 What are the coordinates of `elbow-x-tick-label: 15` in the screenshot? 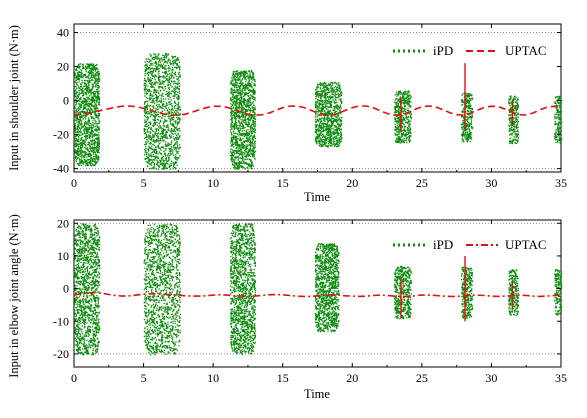 It's located at (283, 378).